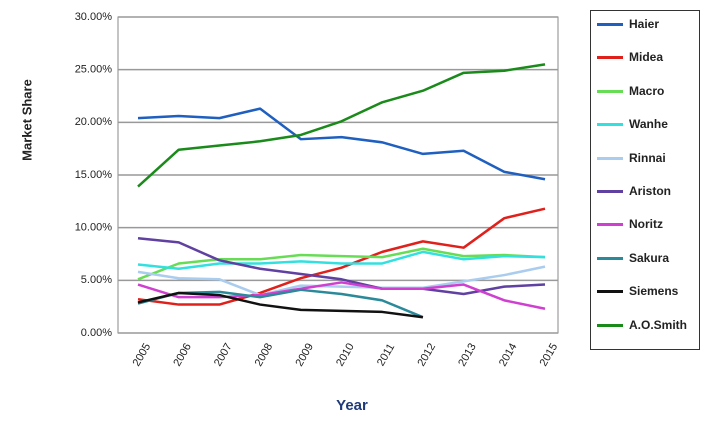  What do you see at coordinates (352, 405) in the screenshot?
I see `x-axis-title: Year` at bounding box center [352, 405].